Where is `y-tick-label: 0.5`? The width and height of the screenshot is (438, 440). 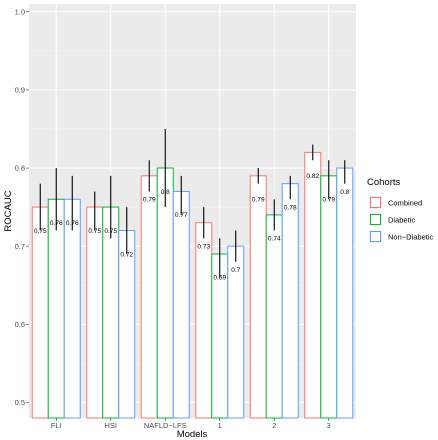 y-tick-label: 0.5 is located at coordinates (20, 402).